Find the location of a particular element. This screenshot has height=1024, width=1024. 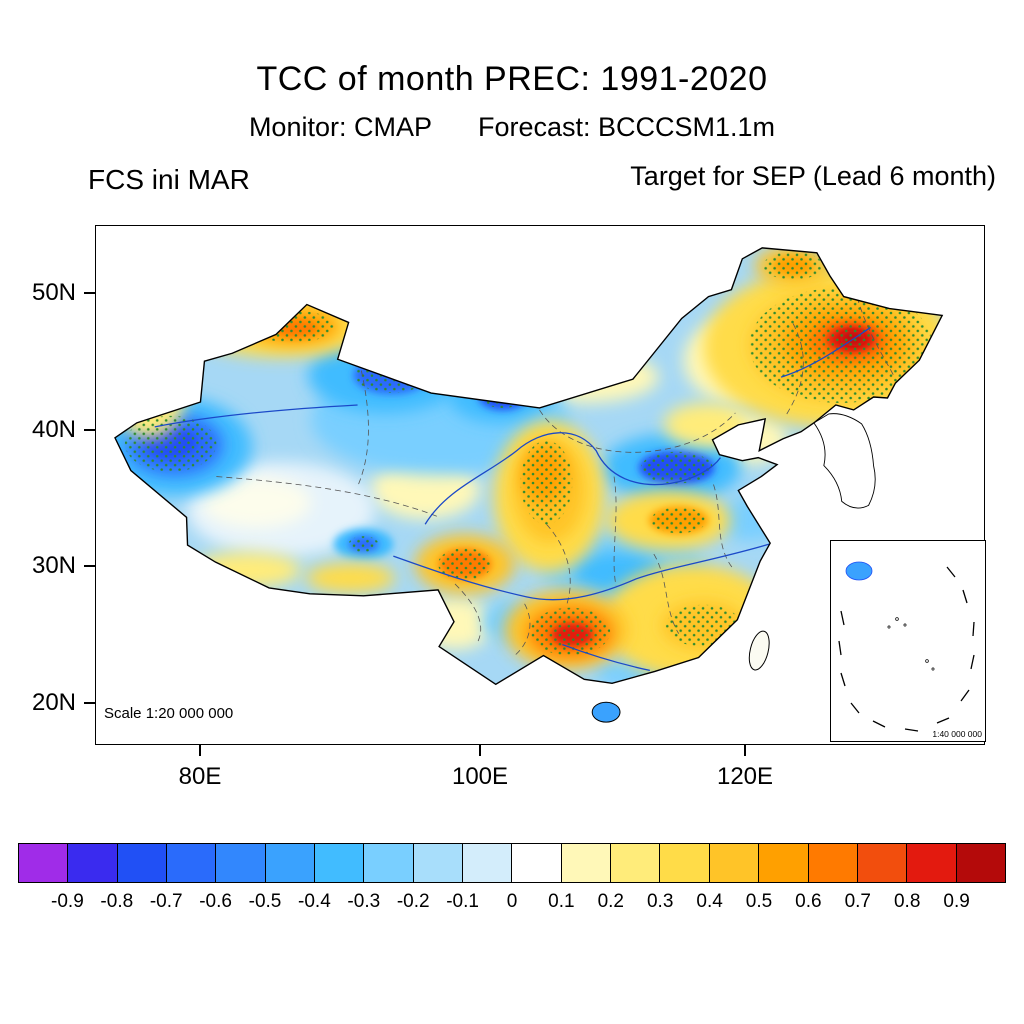

subtitle-row: Monitor: CMAP Forecast: BCCCSM1.1m is located at coordinates (512, 127).